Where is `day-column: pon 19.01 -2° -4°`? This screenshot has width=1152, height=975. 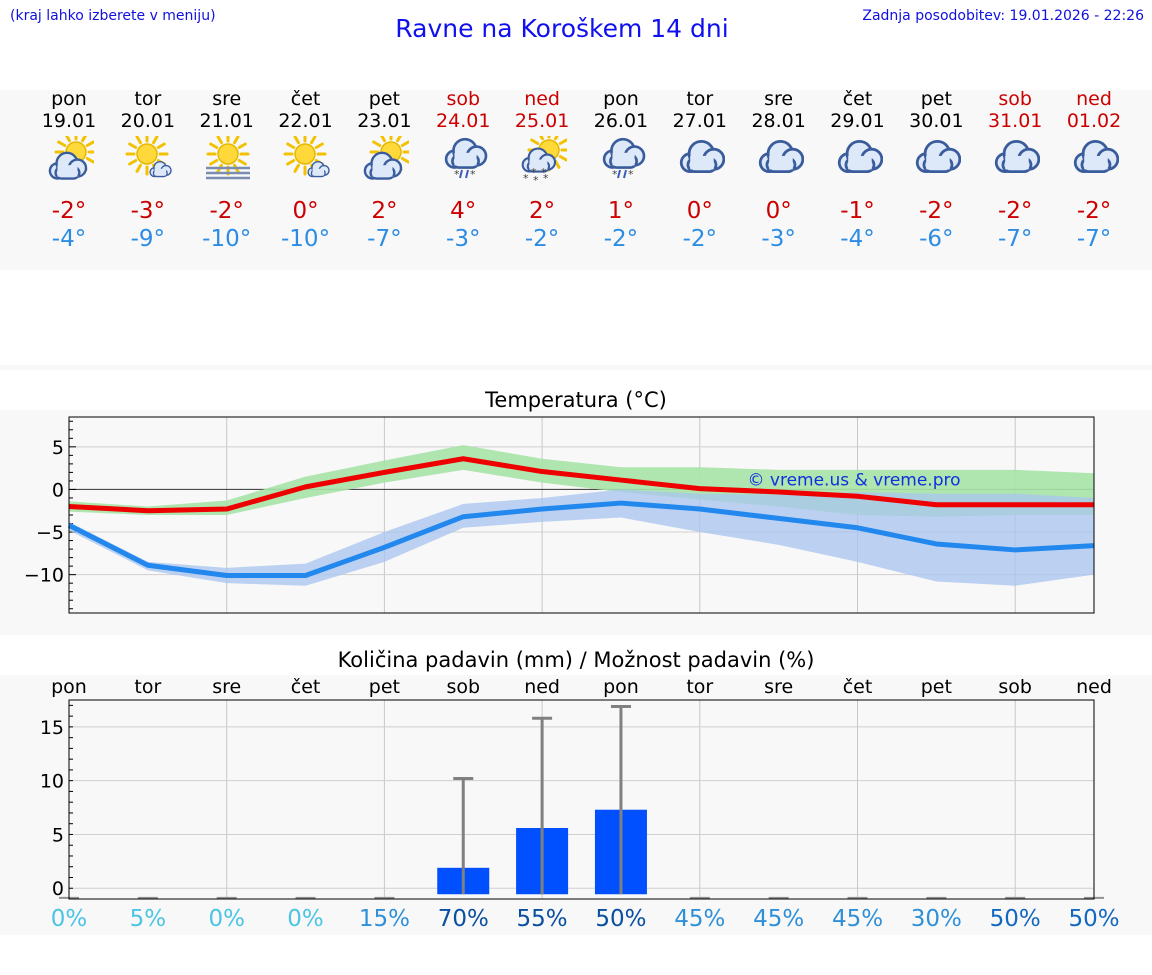 day-column: pon 19.01 -2° -4° is located at coordinates (69, 170).